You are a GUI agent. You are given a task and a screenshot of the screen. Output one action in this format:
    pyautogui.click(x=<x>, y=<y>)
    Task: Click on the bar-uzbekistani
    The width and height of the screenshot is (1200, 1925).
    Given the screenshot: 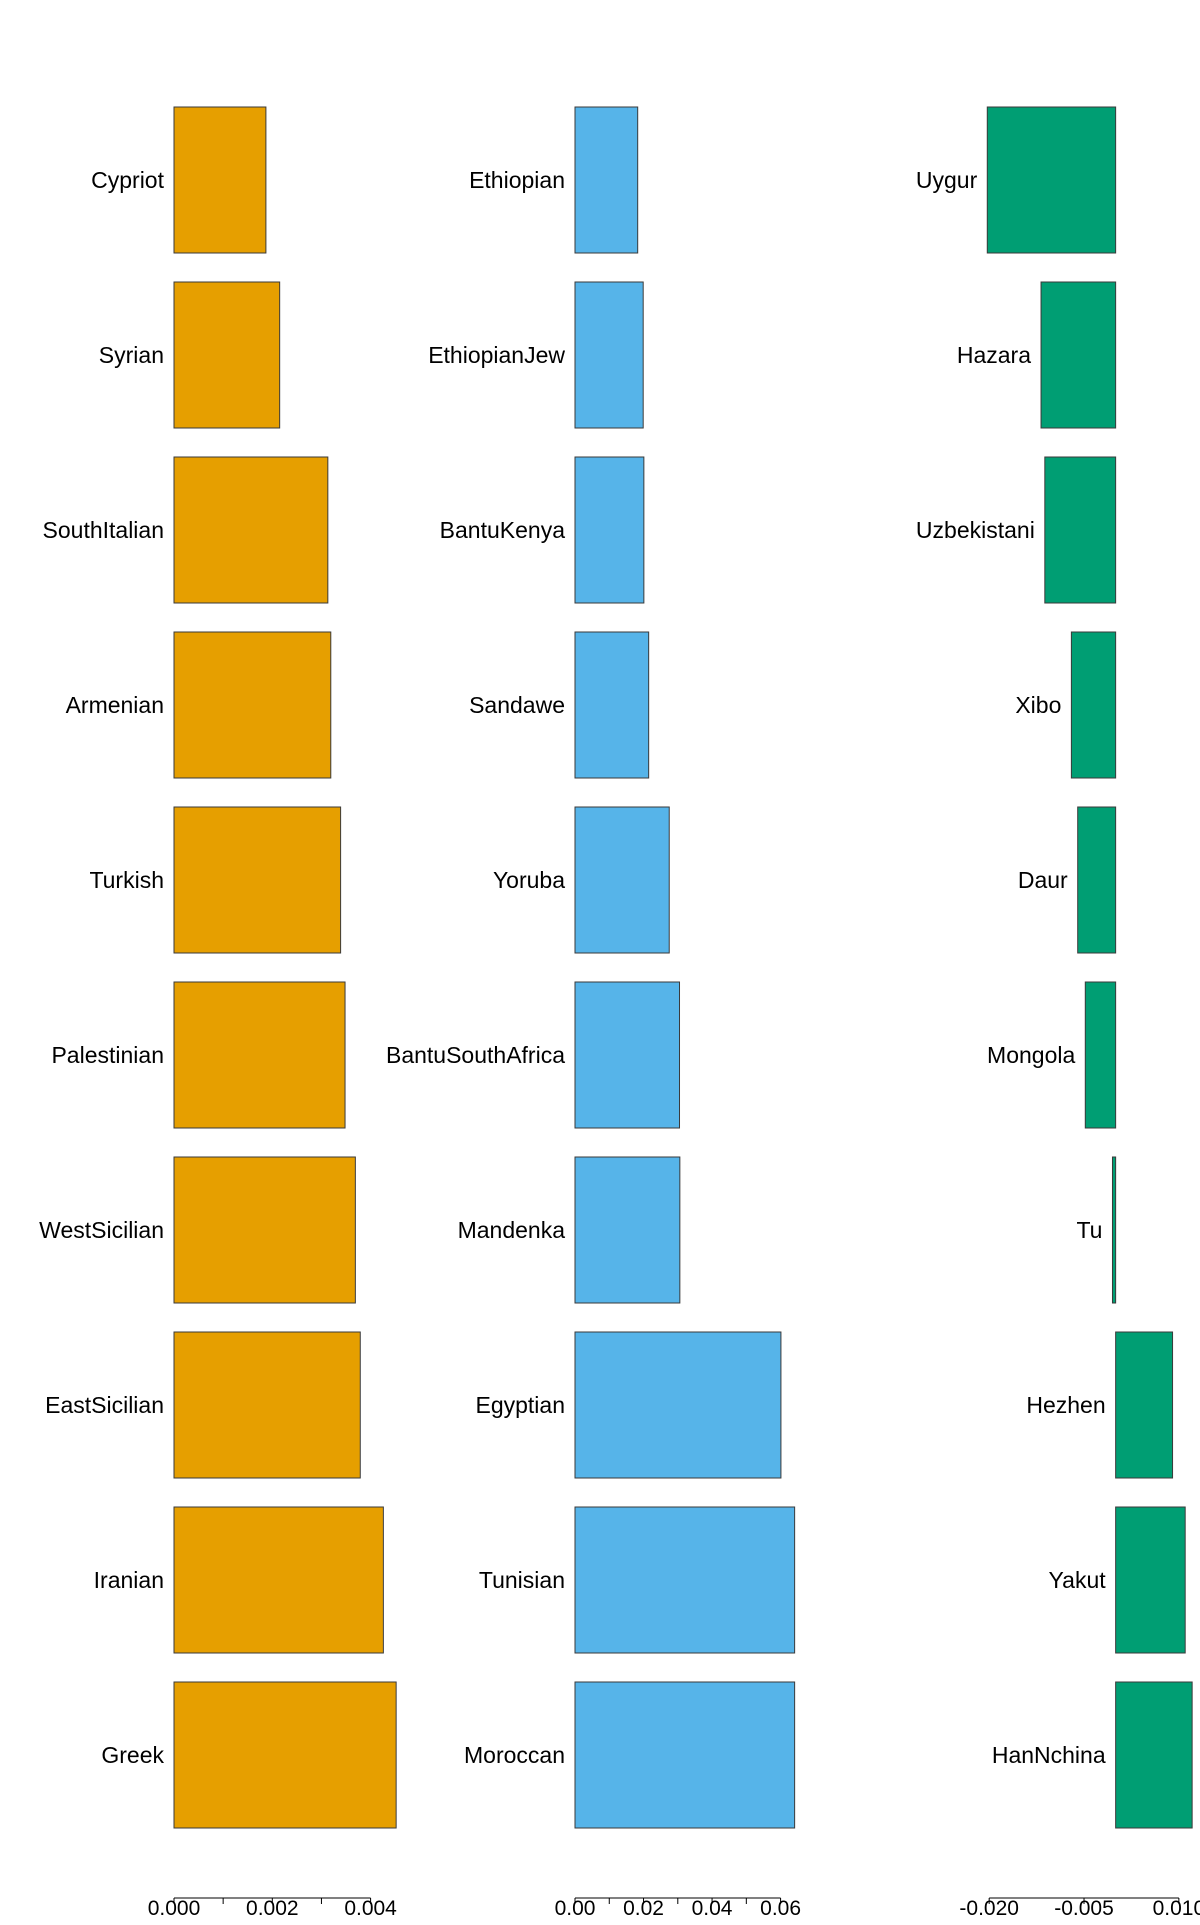 What is the action you would take?
    pyautogui.click(x=1080, y=530)
    